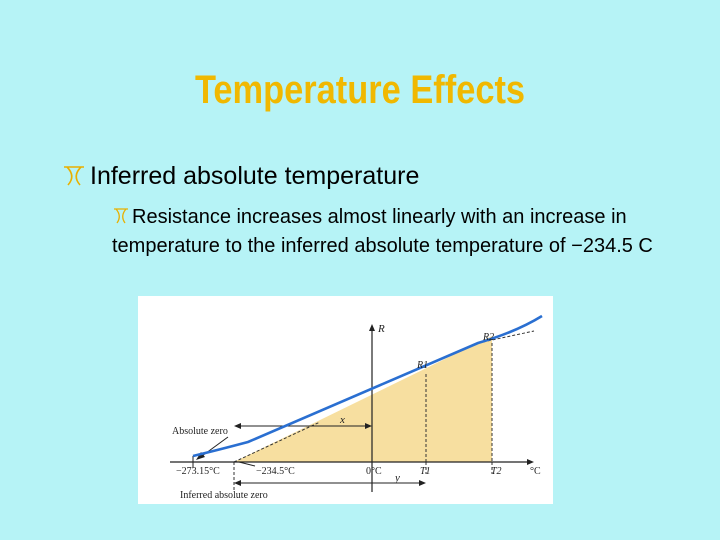 This screenshot has height=540, width=720. I want to click on bullet-level-1: Inferred absolute temperature, so click(240, 176).